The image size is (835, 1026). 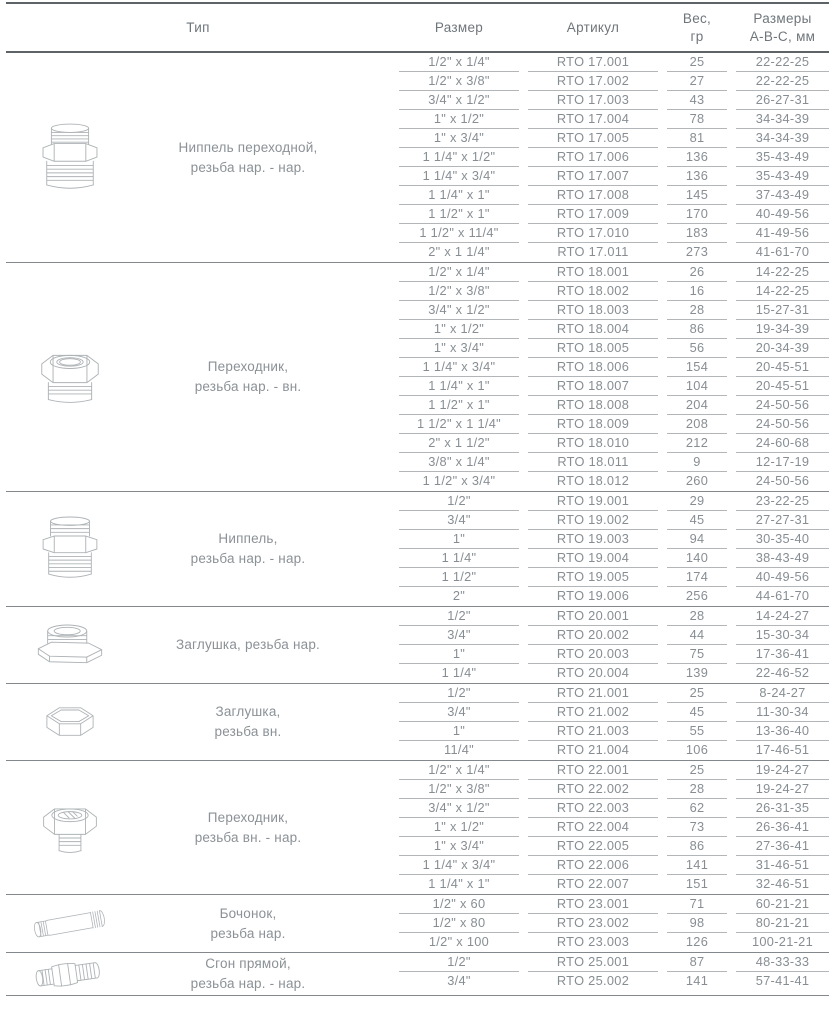 I want to click on dimensions-cell: 35-43-49, so click(x=782, y=177).